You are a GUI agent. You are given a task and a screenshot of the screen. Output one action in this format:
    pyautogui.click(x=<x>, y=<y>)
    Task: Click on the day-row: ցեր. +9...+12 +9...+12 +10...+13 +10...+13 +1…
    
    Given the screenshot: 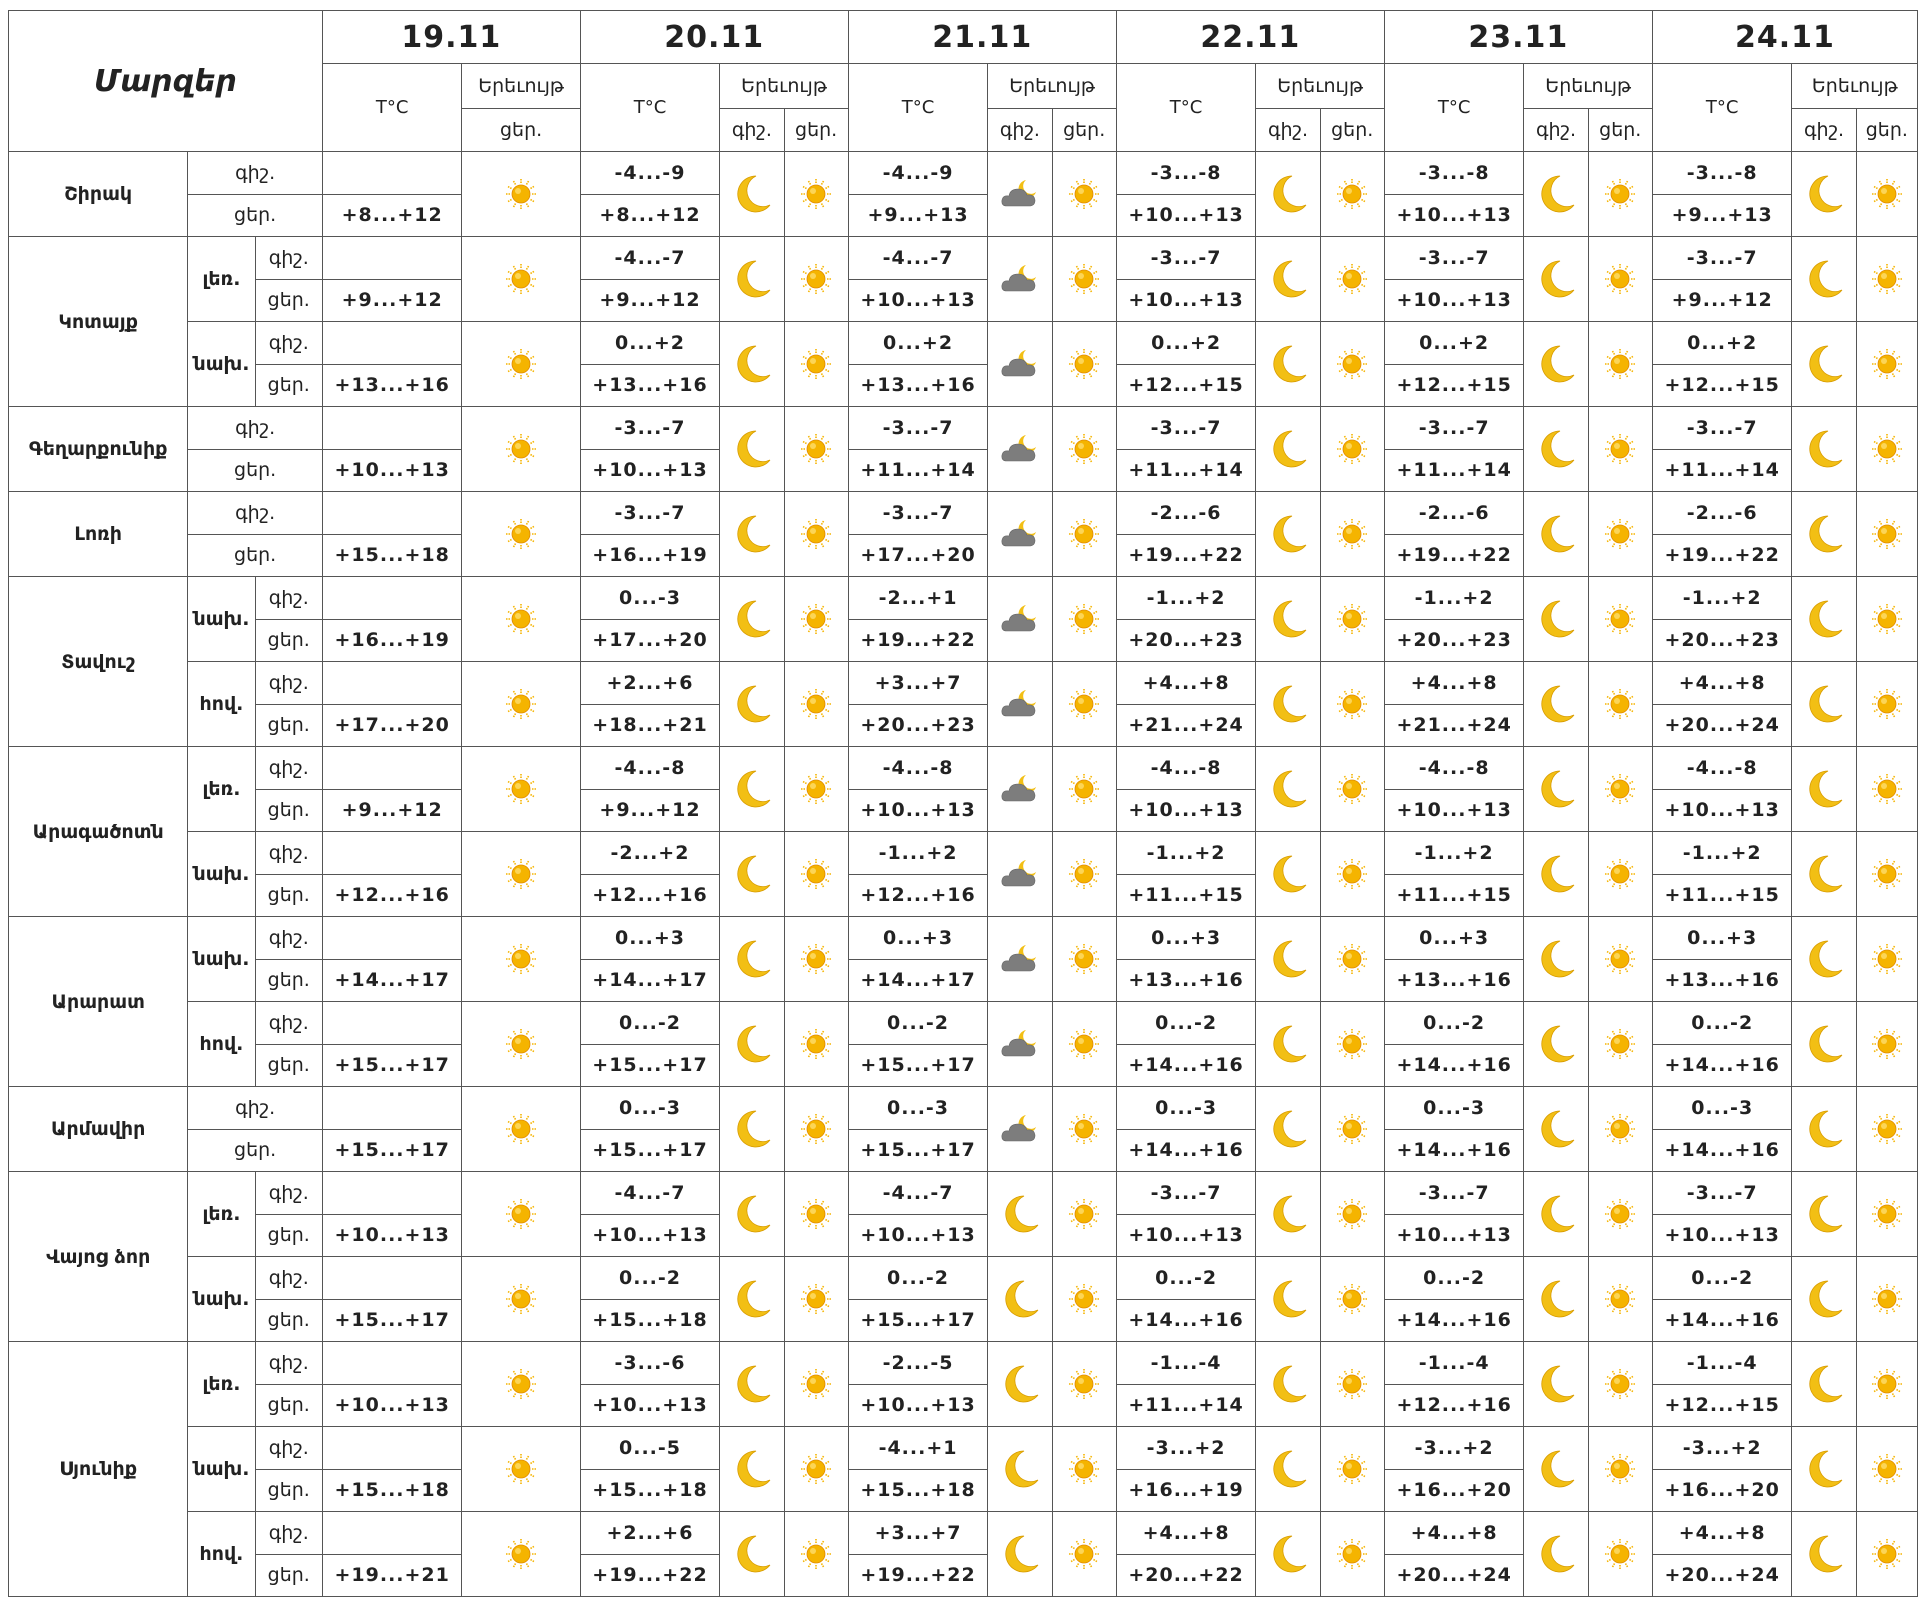 What is the action you would take?
    pyautogui.click(x=963, y=300)
    